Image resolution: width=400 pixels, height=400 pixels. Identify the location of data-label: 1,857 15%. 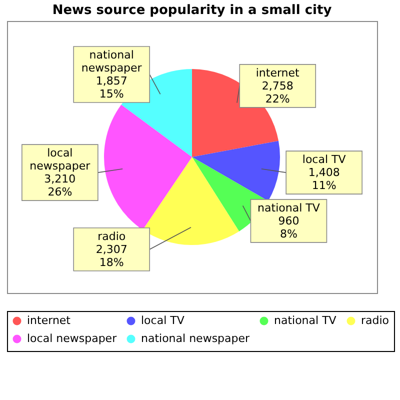
(112, 87).